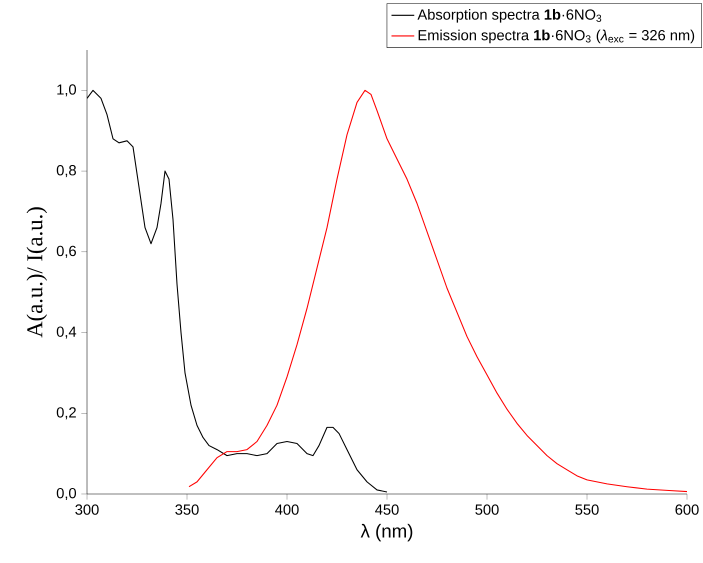  Describe the element at coordinates (66, 413) in the screenshot. I see `y-tick-label: 0,2` at that location.